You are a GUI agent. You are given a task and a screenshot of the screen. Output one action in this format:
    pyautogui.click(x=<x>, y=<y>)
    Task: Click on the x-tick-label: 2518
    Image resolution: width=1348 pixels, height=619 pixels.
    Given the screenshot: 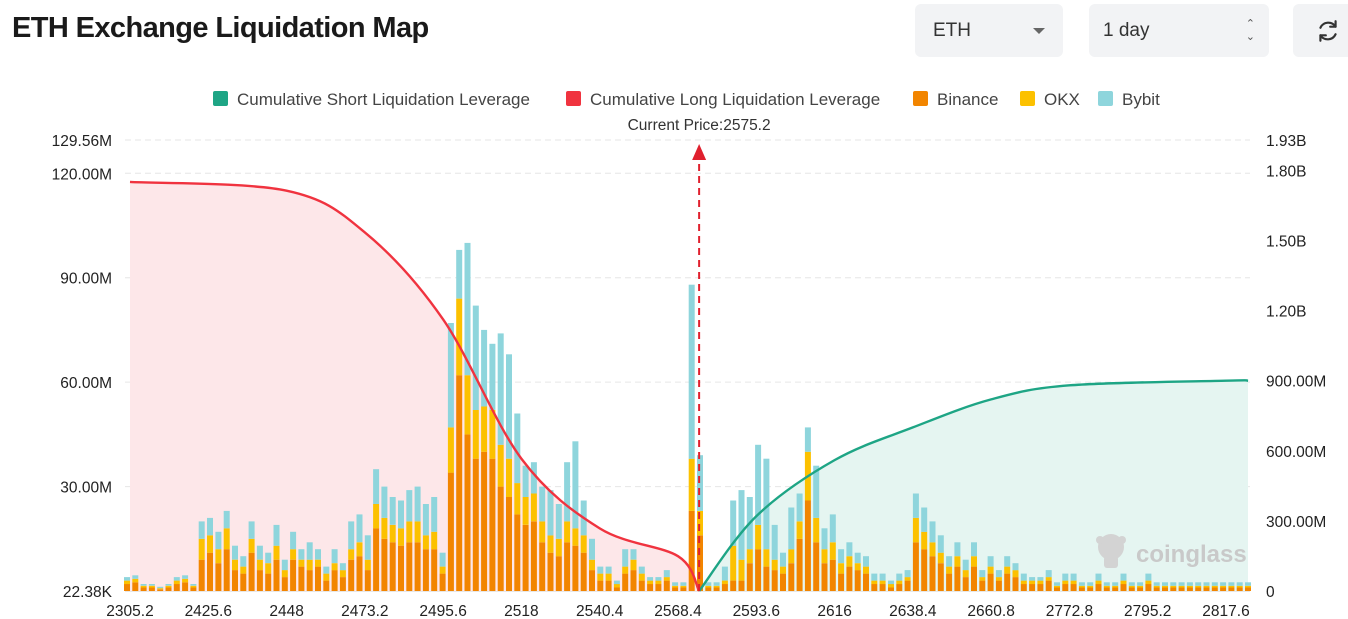 What is the action you would take?
    pyautogui.click(x=521, y=611)
    